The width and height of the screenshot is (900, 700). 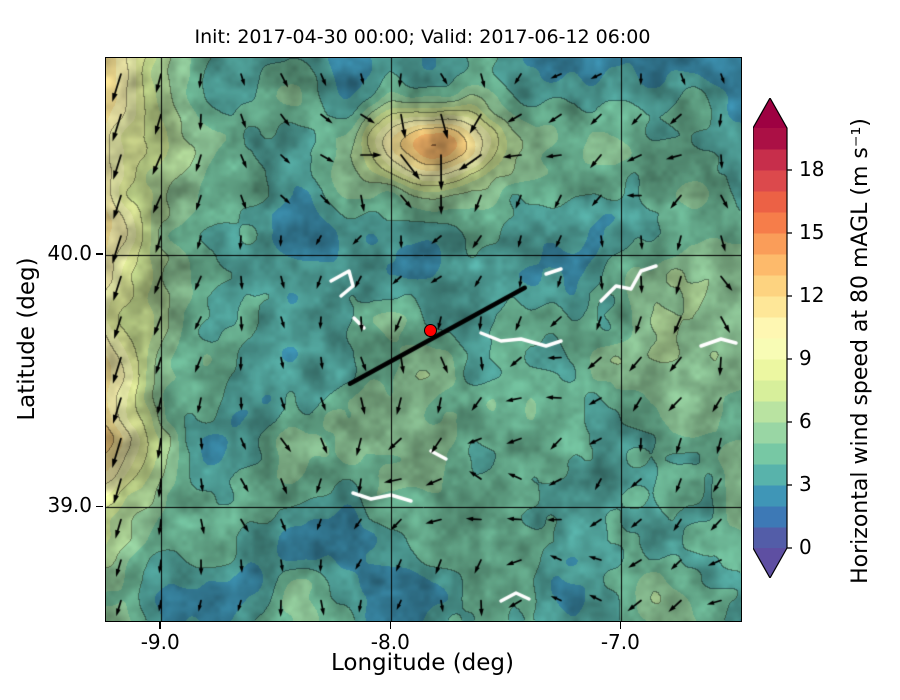 What do you see at coordinates (160, 642) in the screenshot?
I see `x-tick-label: -9.0` at bounding box center [160, 642].